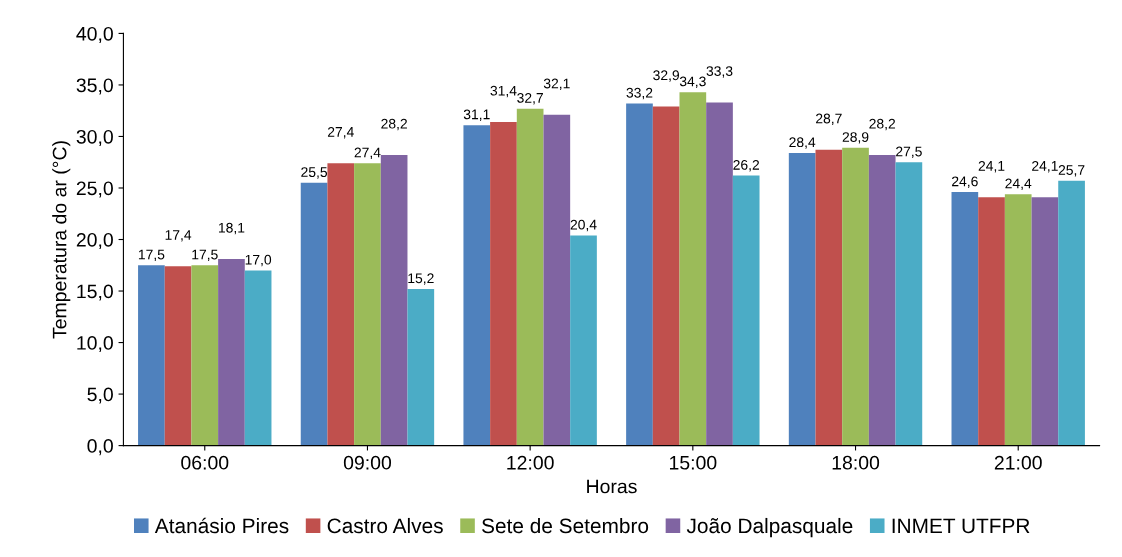 This screenshot has width=1122, height=557. What do you see at coordinates (178, 236) in the screenshot?
I see `data-label: 17,4` at bounding box center [178, 236].